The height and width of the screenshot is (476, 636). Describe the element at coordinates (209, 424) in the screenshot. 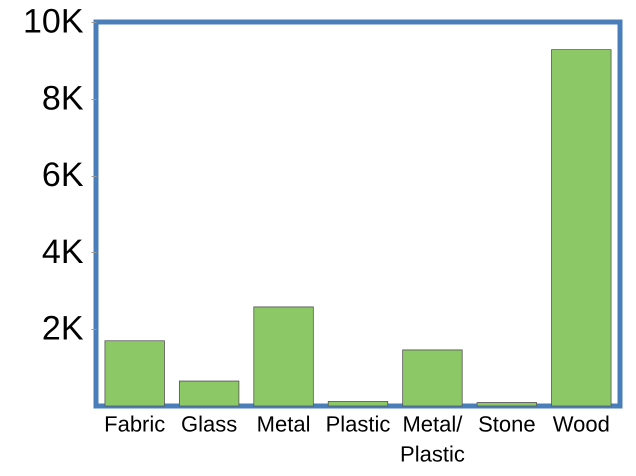

I see `x-tick-label: Glass` at that location.